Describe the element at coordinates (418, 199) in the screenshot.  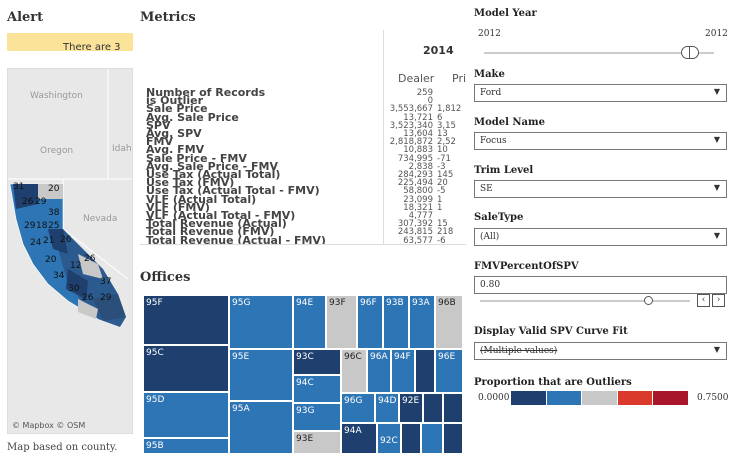
I see `metric-dealer-value: 23,099` at that location.